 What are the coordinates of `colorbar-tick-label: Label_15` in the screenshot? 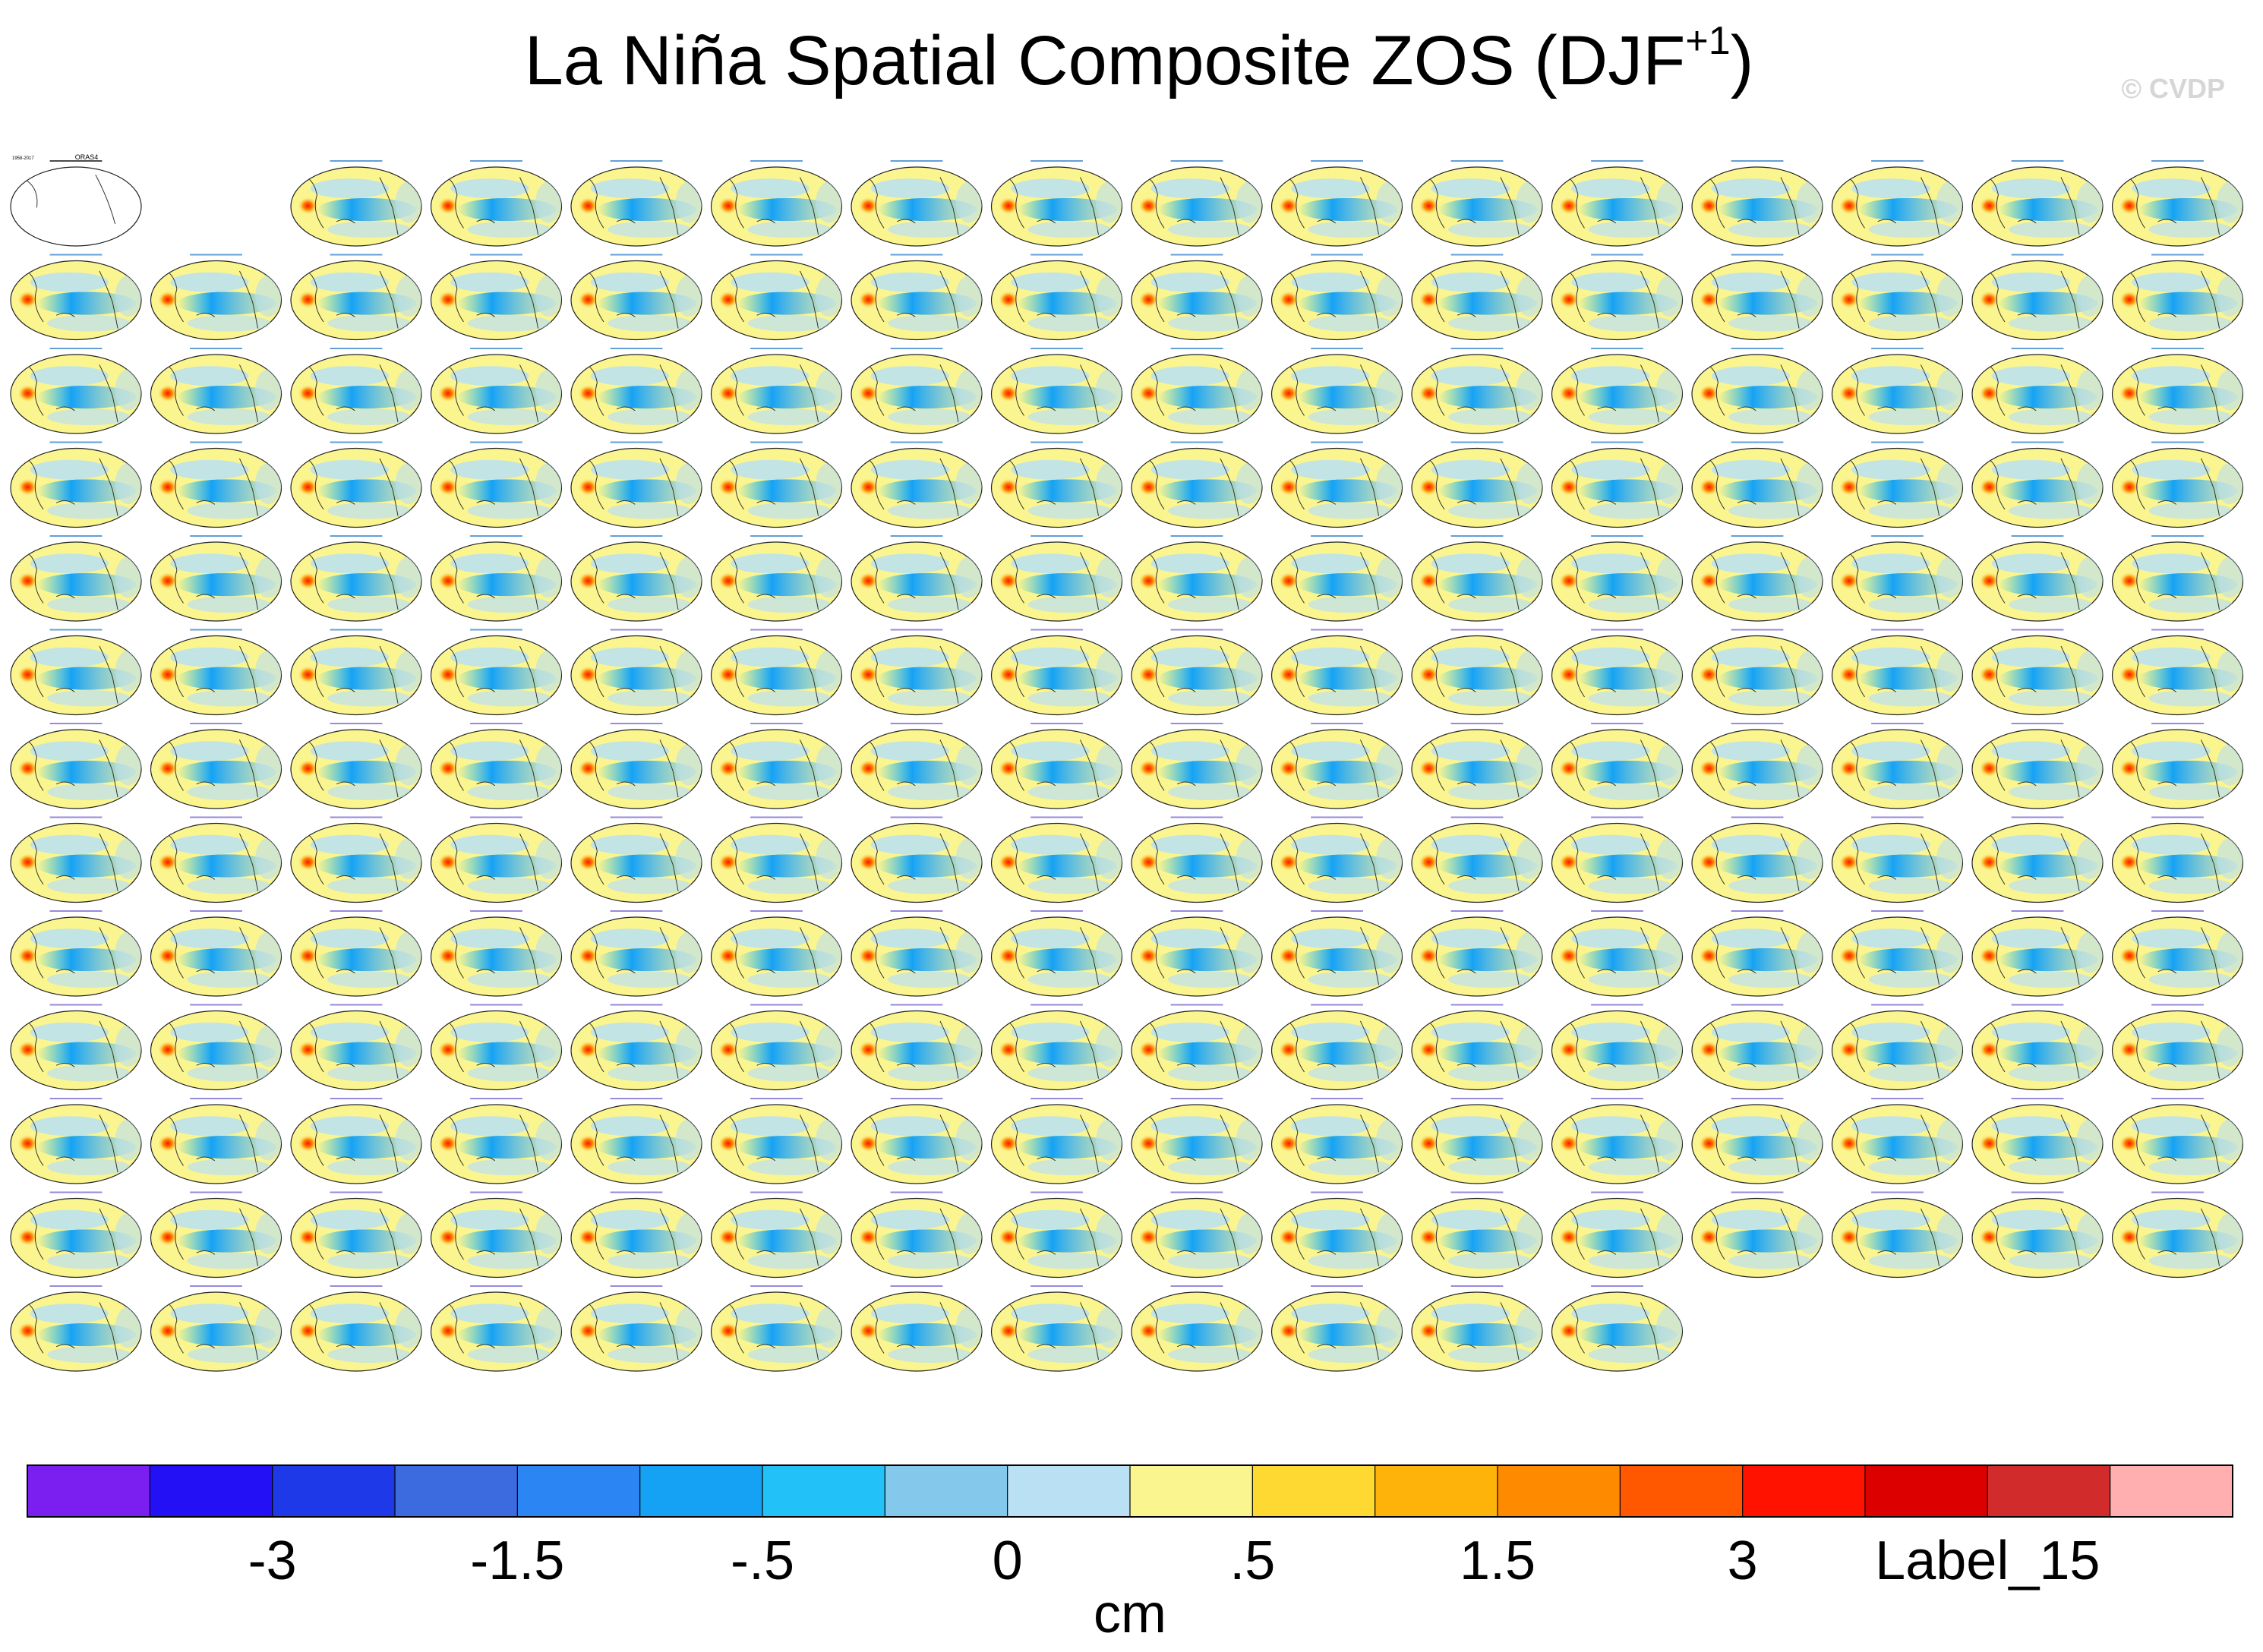 It's located at (1988, 1561).